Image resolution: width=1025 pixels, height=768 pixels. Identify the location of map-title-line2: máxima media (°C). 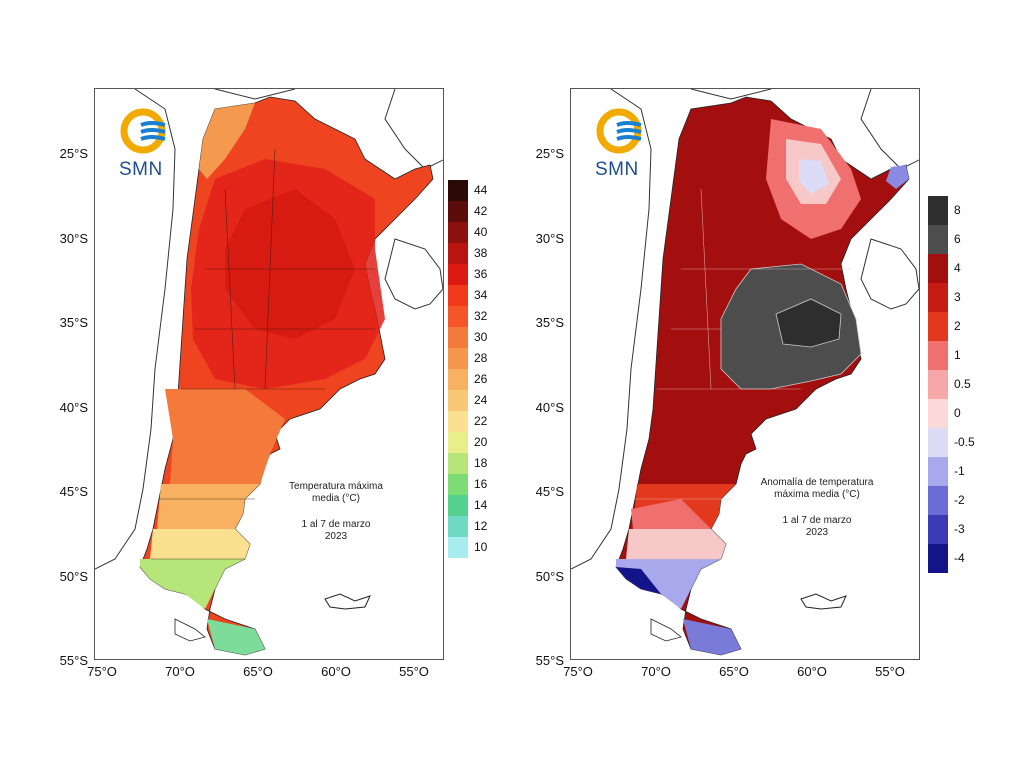
(817, 494).